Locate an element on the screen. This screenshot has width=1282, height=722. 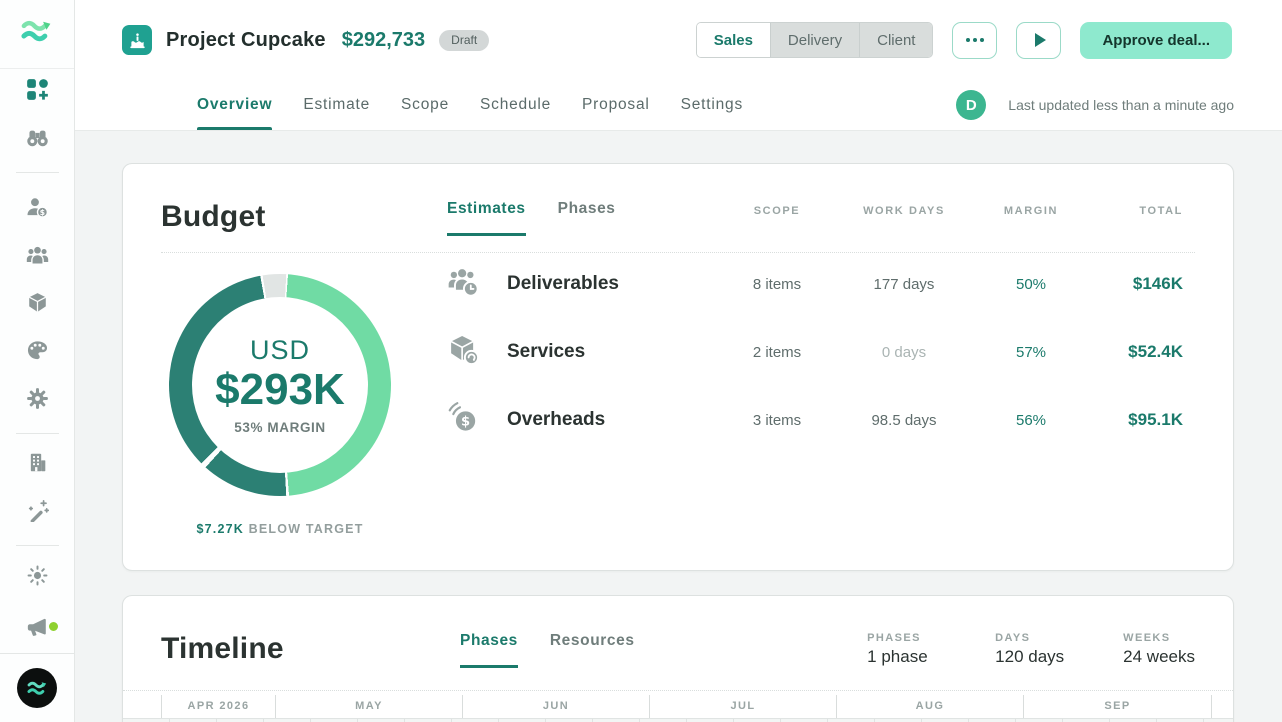
binoculars-icon is located at coordinates (37, 140).